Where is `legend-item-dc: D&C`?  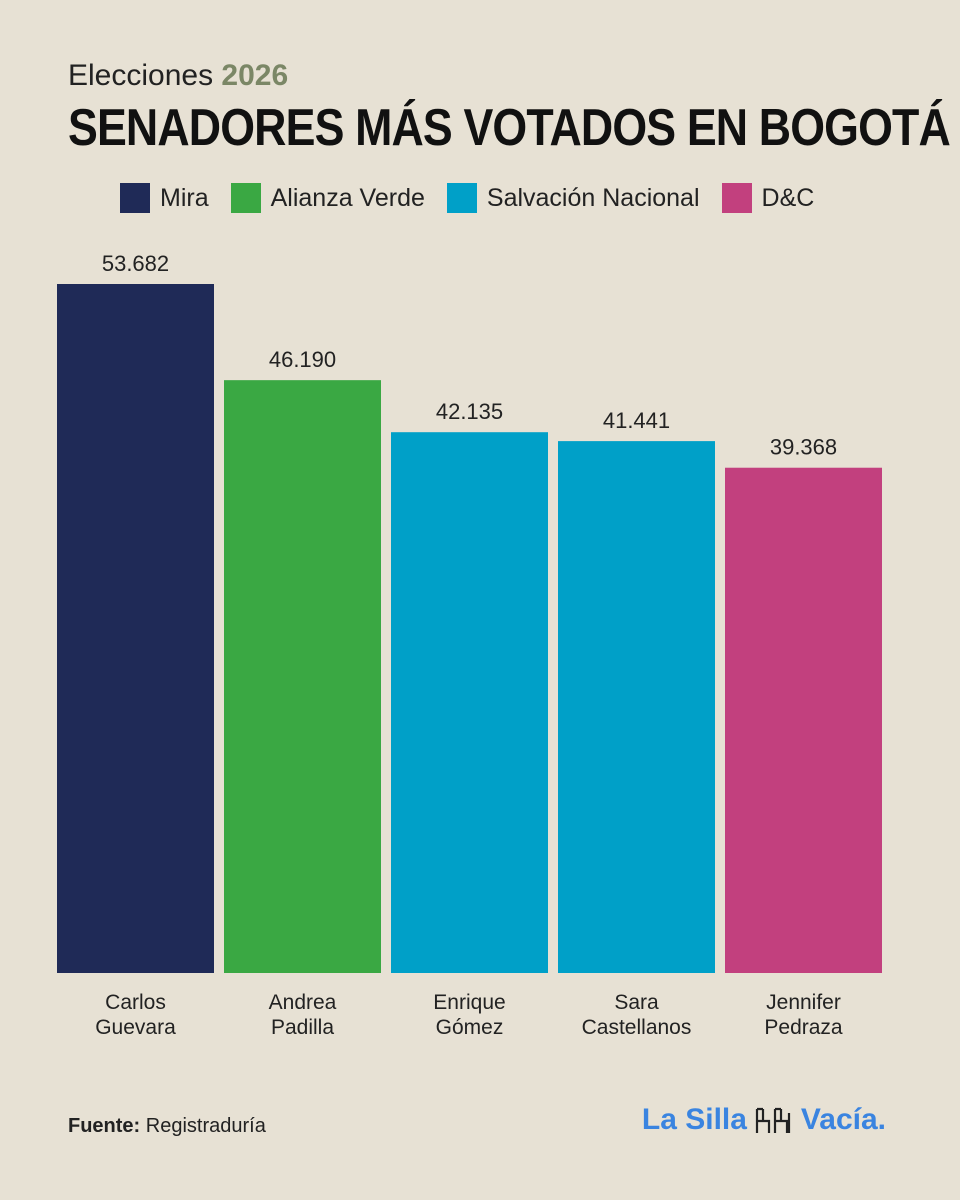
legend-item-dc: D&C is located at coordinates (768, 198).